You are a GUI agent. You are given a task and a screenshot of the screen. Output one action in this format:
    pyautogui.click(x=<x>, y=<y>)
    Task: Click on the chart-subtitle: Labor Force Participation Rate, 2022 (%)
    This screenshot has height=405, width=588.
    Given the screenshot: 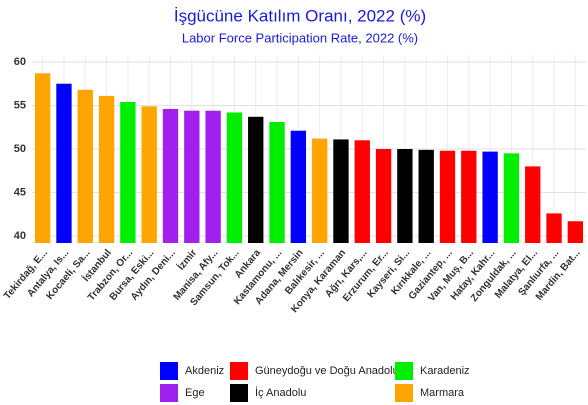 What is the action you would take?
    pyautogui.click(x=300, y=37)
    